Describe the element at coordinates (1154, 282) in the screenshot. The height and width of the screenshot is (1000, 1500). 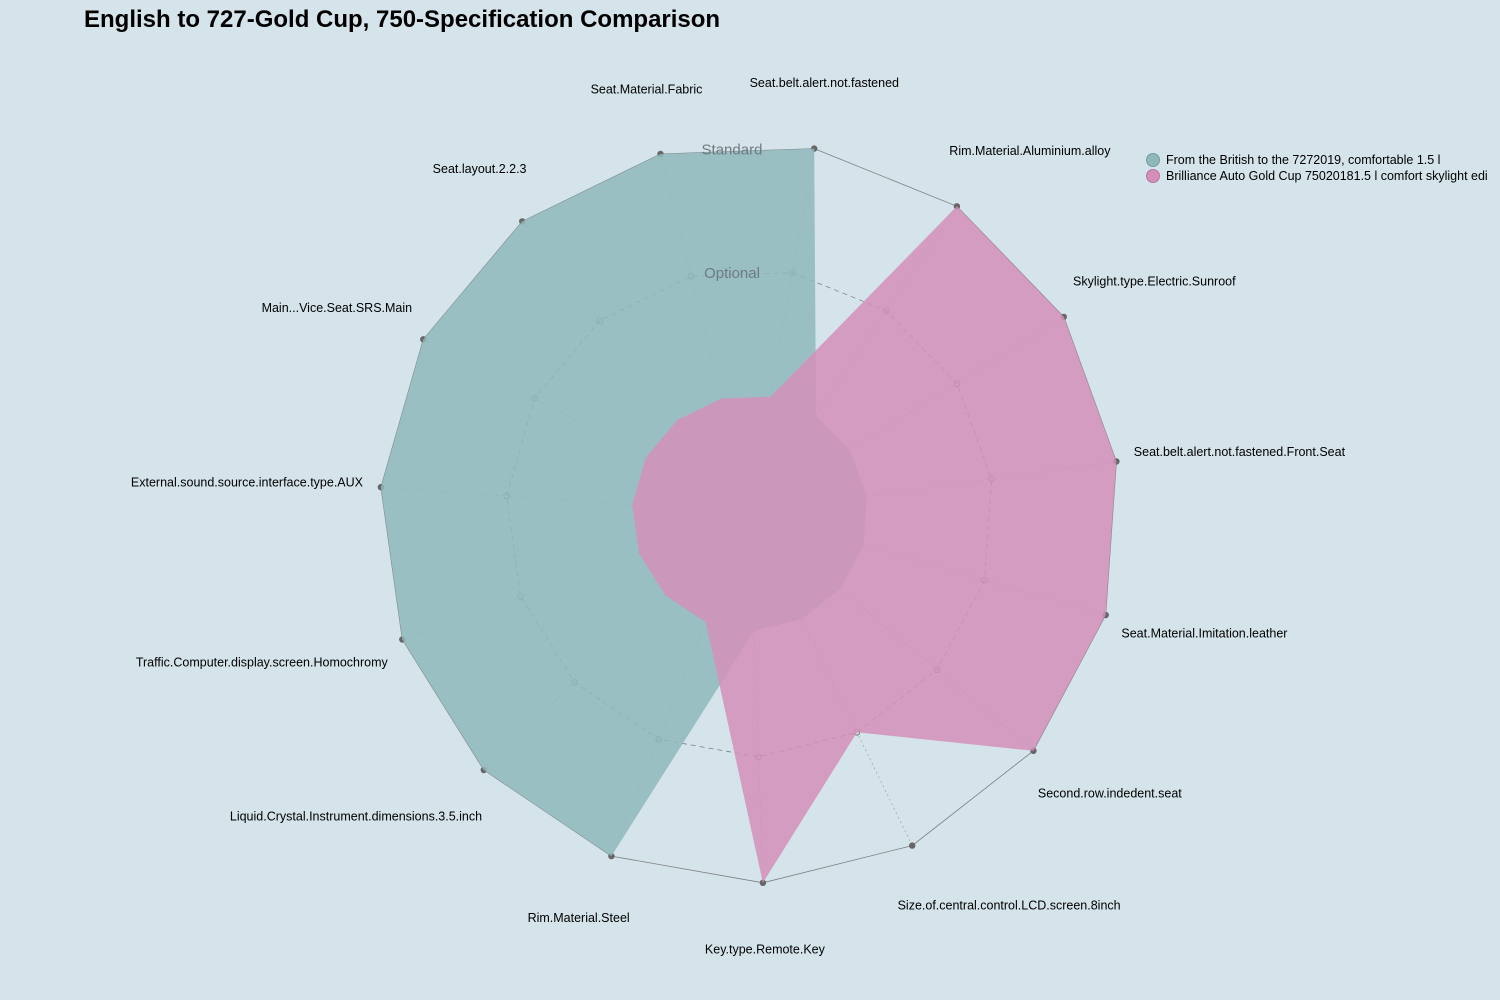
I see `axis-label-3: Skylight.type.Electric.Sunroof` at that location.